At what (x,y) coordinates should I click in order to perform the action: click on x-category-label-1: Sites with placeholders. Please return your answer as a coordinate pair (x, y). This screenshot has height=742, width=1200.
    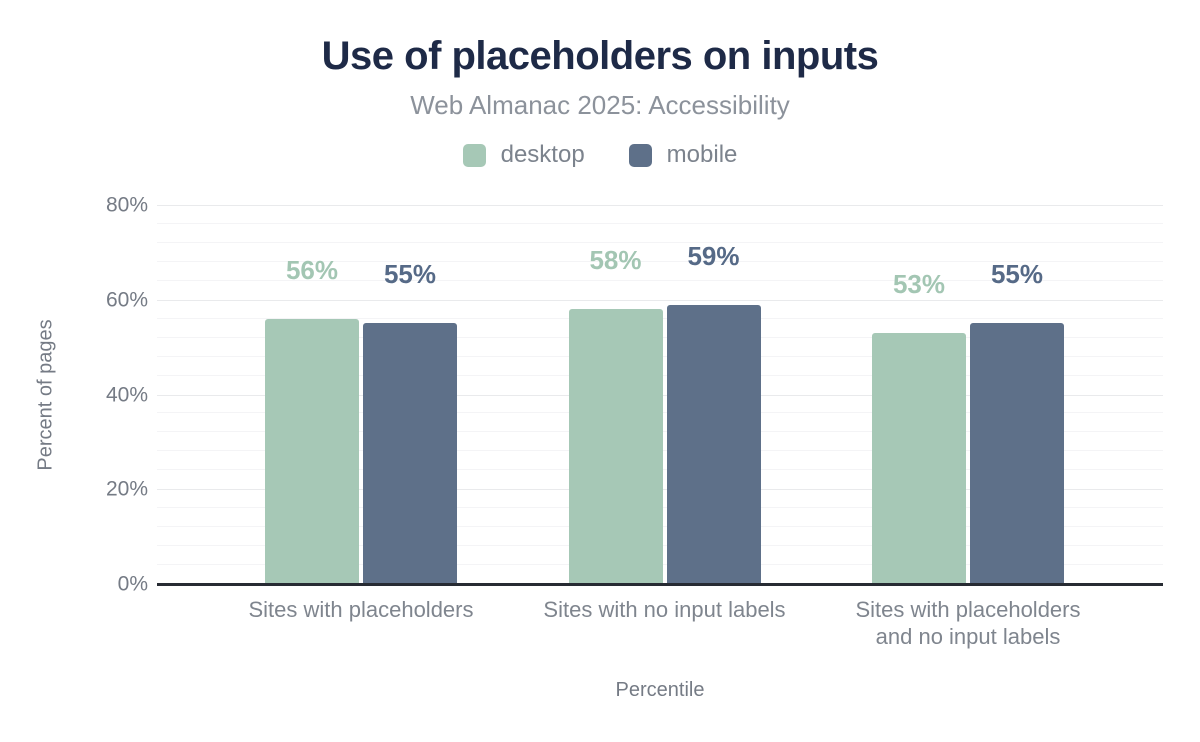
    Looking at the image, I should click on (361, 609).